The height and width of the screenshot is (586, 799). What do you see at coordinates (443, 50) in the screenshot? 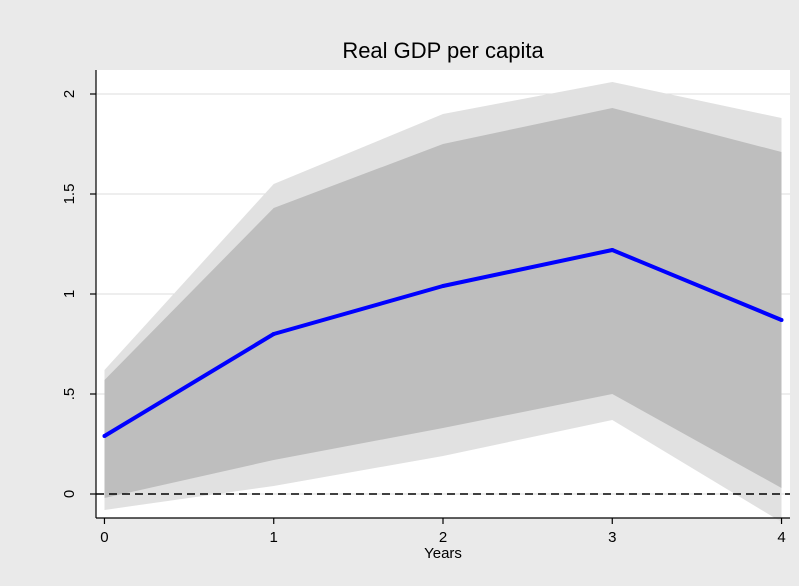
I see `chart-title: Real GDP per capita` at bounding box center [443, 50].